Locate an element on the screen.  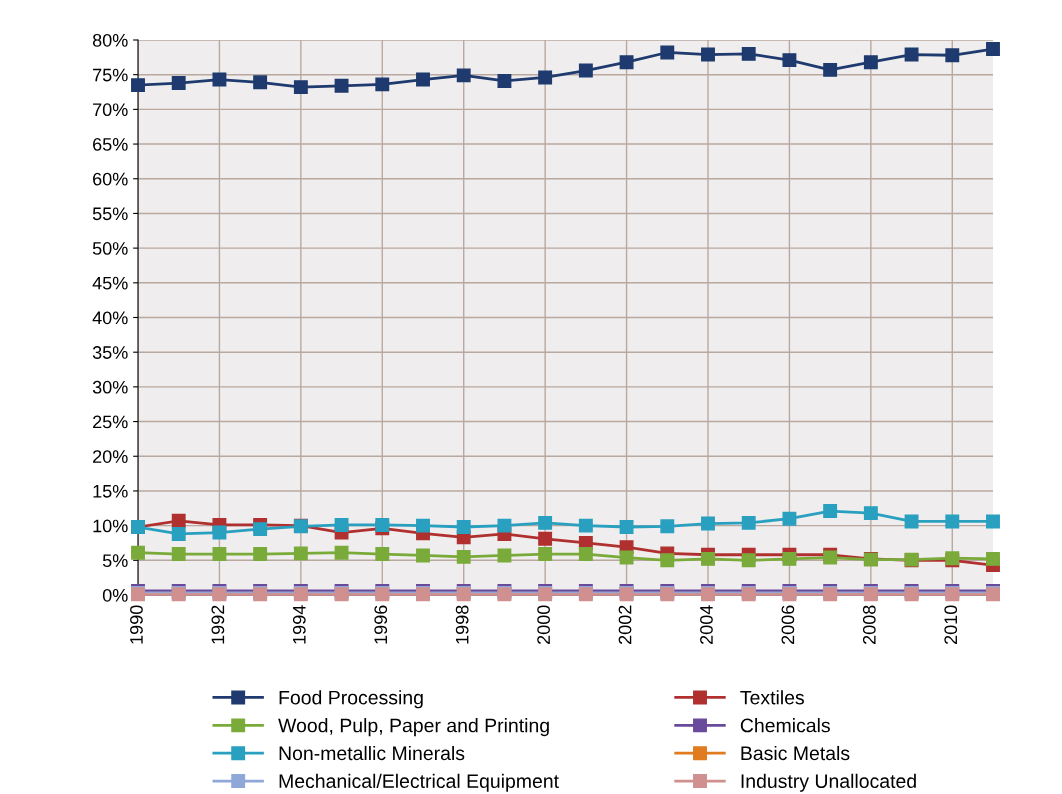
x-tick-label: 2008 is located at coordinates (869, 624).